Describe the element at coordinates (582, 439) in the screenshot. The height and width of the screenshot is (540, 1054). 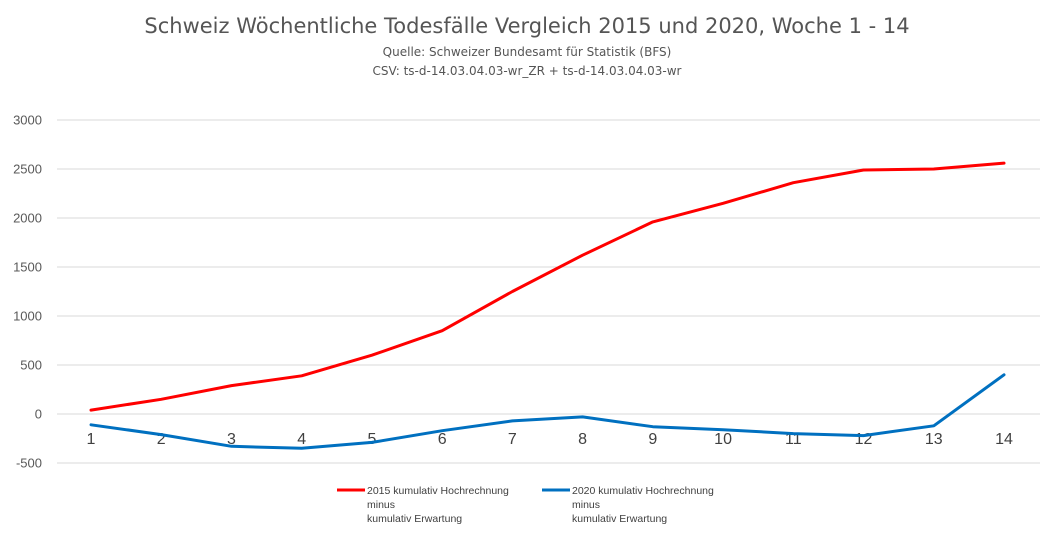
I see `x-tick-label: 8` at that location.